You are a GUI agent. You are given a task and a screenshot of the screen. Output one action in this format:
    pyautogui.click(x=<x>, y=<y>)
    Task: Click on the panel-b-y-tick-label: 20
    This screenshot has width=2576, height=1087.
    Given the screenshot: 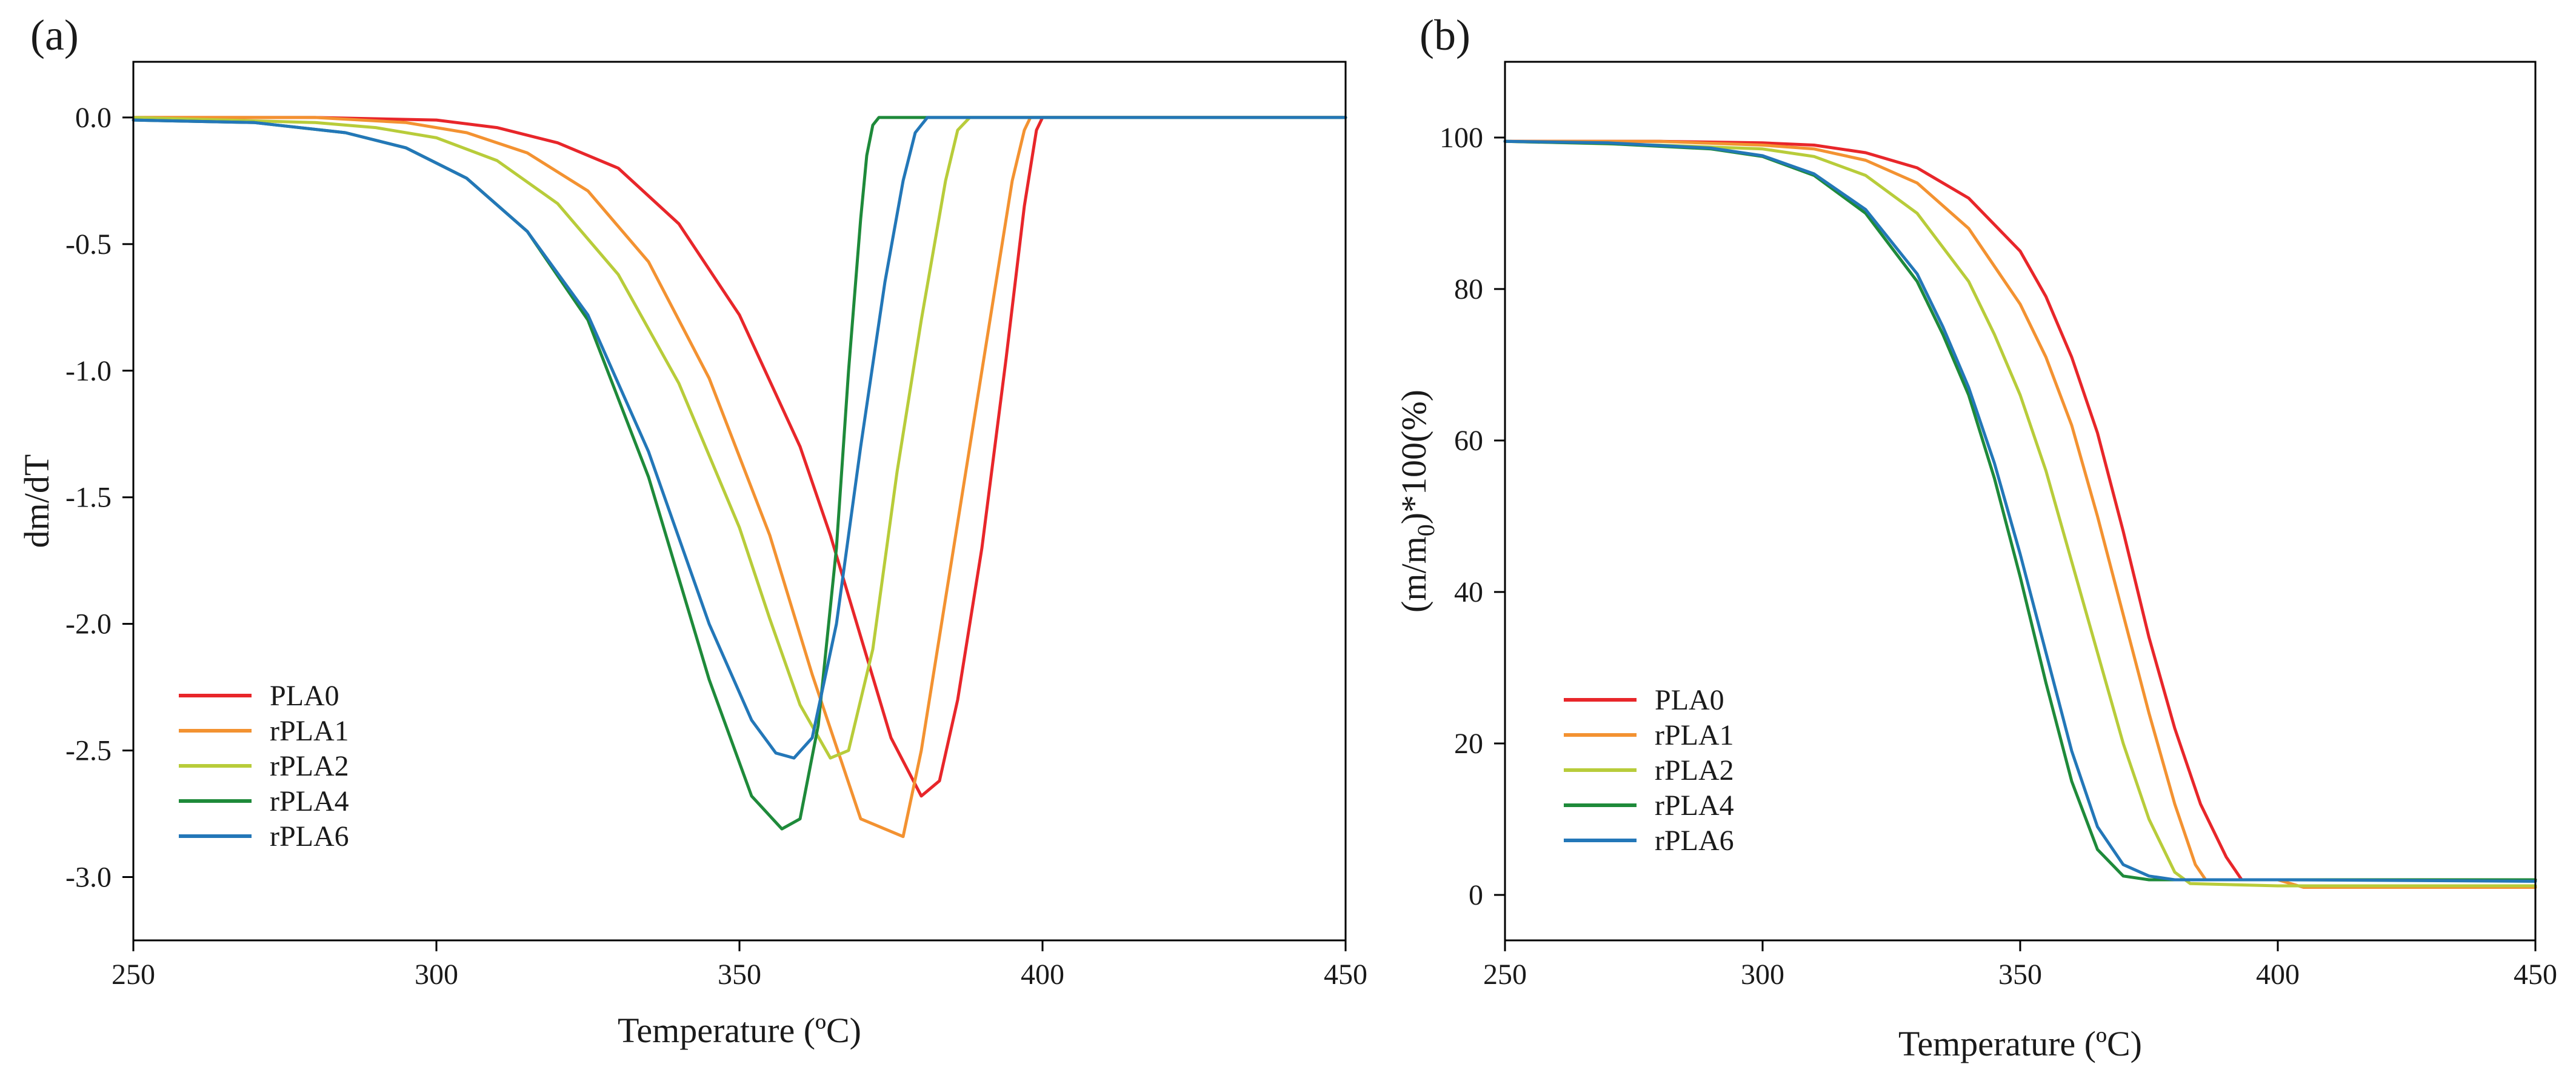 What is the action you would take?
    pyautogui.click(x=1468, y=744)
    